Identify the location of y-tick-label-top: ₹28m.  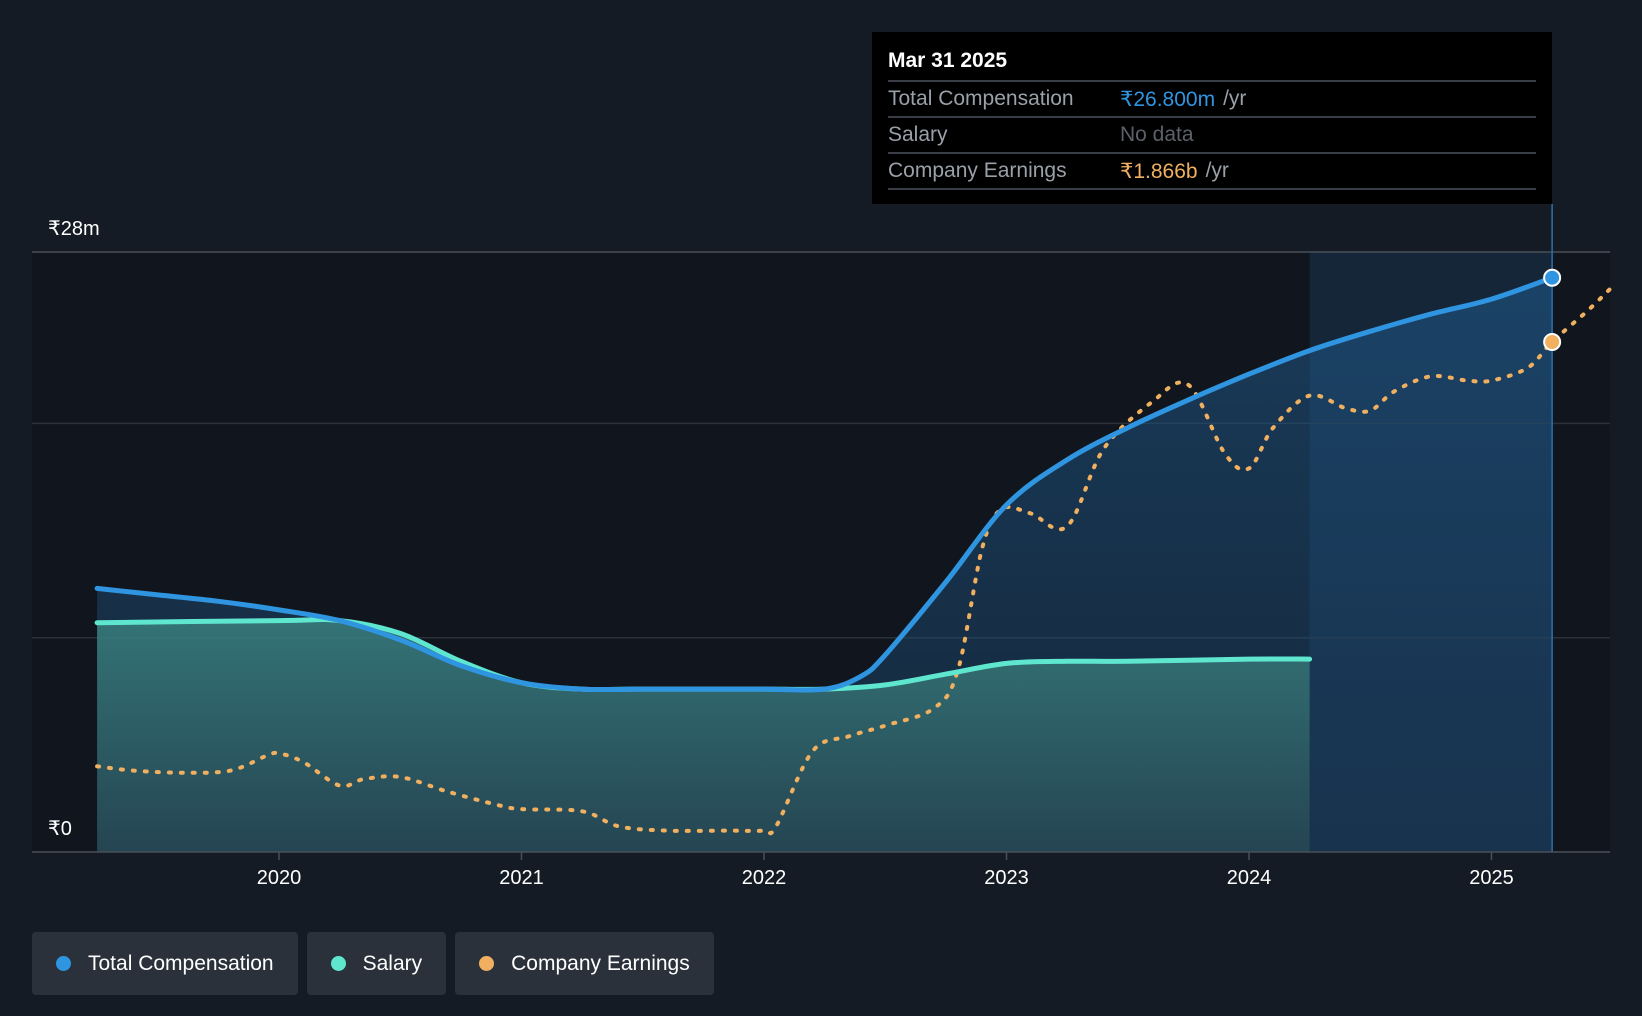
(74, 229).